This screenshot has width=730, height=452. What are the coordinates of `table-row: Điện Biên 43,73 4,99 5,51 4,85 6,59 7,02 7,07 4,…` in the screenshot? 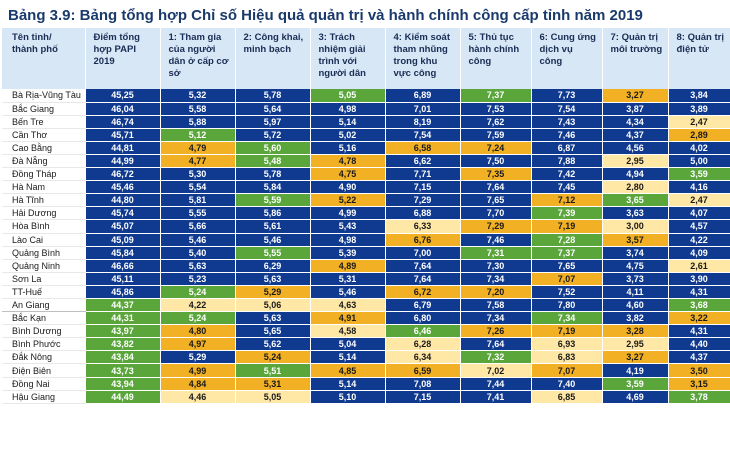 It's located at (366, 370).